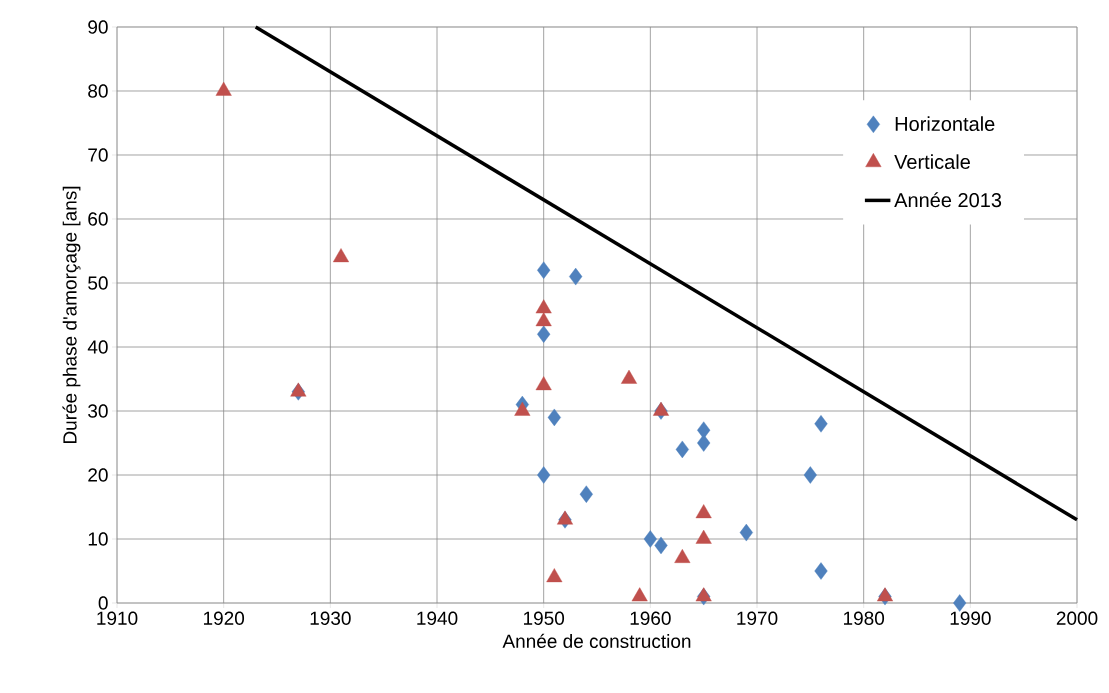 The image size is (1109, 693). Describe the element at coordinates (98, 283) in the screenshot. I see `y-tick-label: 50` at that location.